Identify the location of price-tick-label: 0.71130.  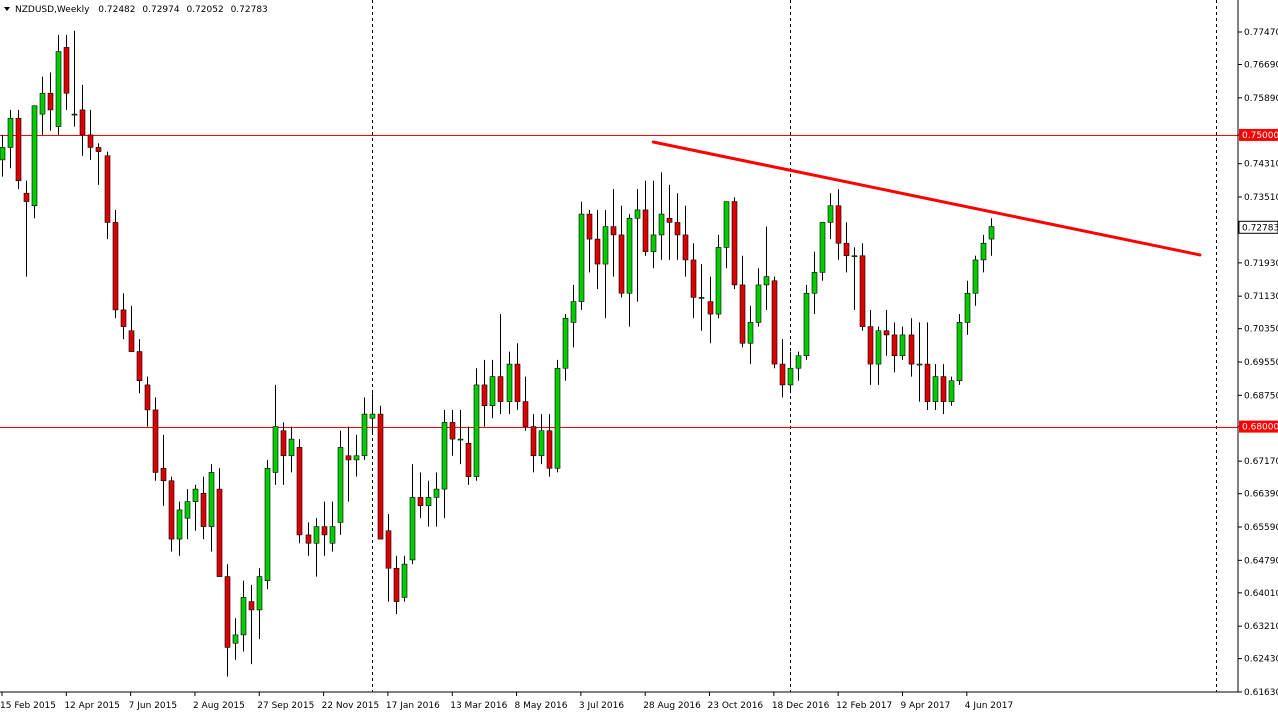
(1261, 297).